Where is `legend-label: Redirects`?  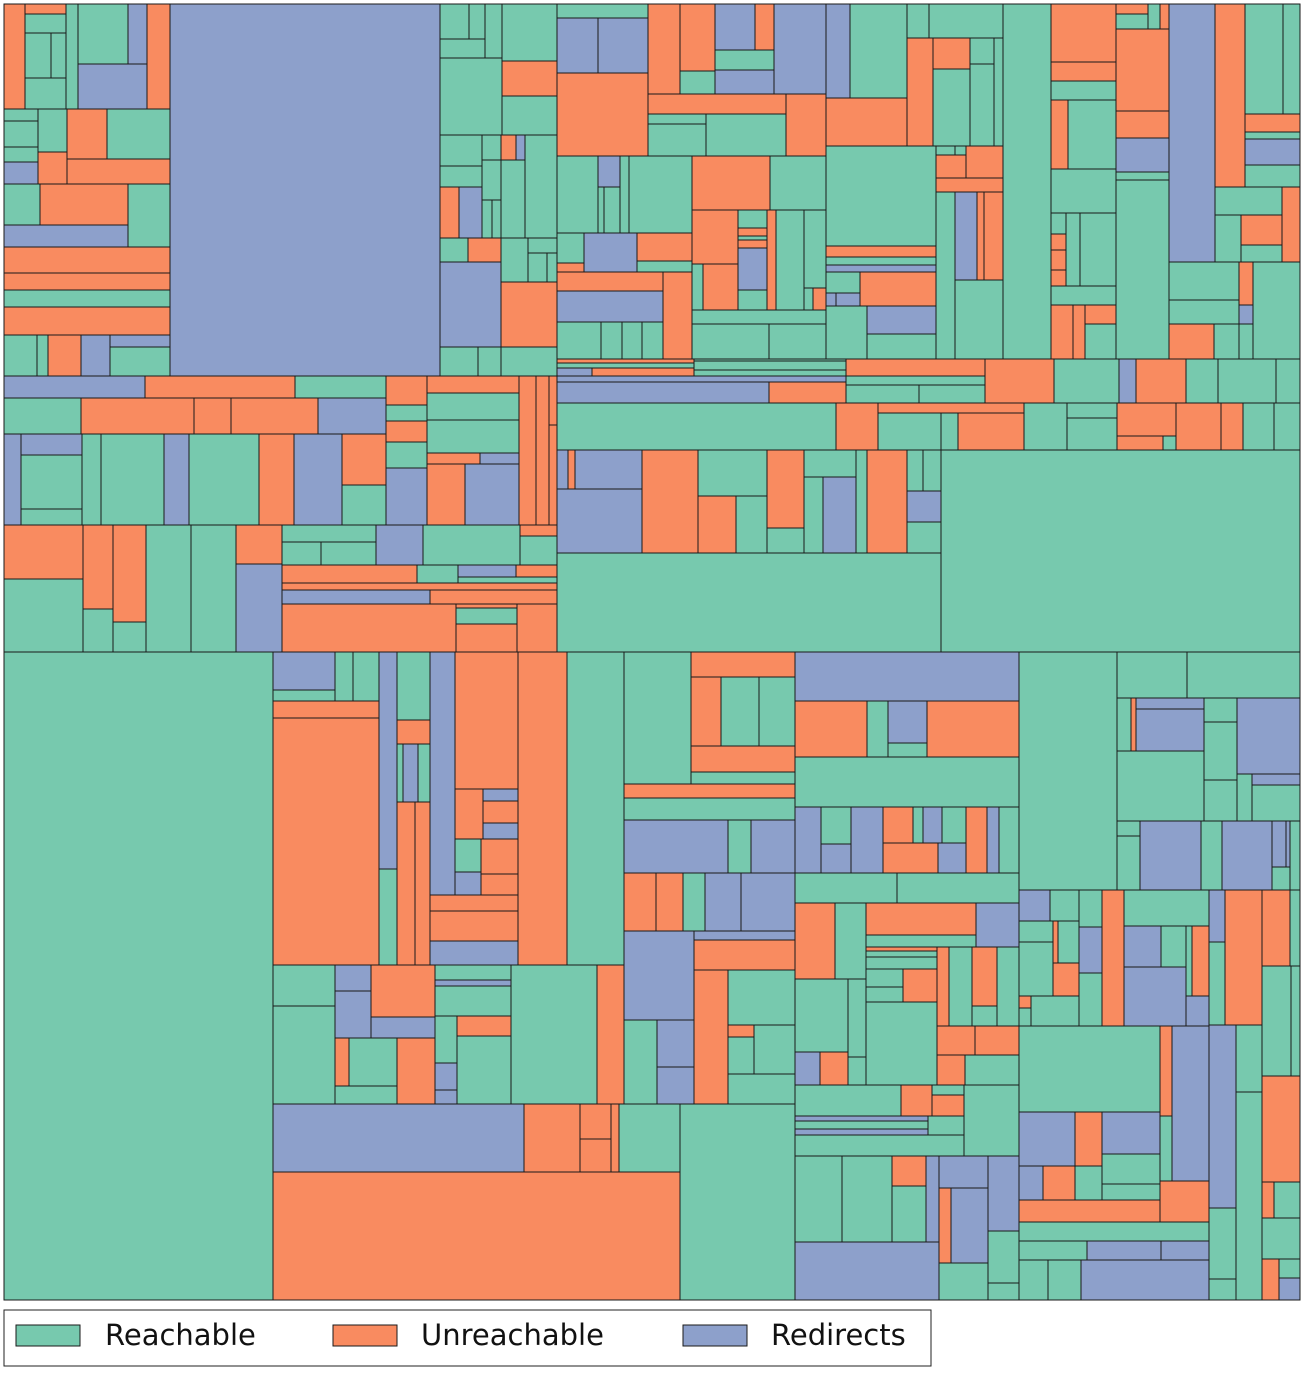
legend-label: Redirects is located at coordinates (838, 1335).